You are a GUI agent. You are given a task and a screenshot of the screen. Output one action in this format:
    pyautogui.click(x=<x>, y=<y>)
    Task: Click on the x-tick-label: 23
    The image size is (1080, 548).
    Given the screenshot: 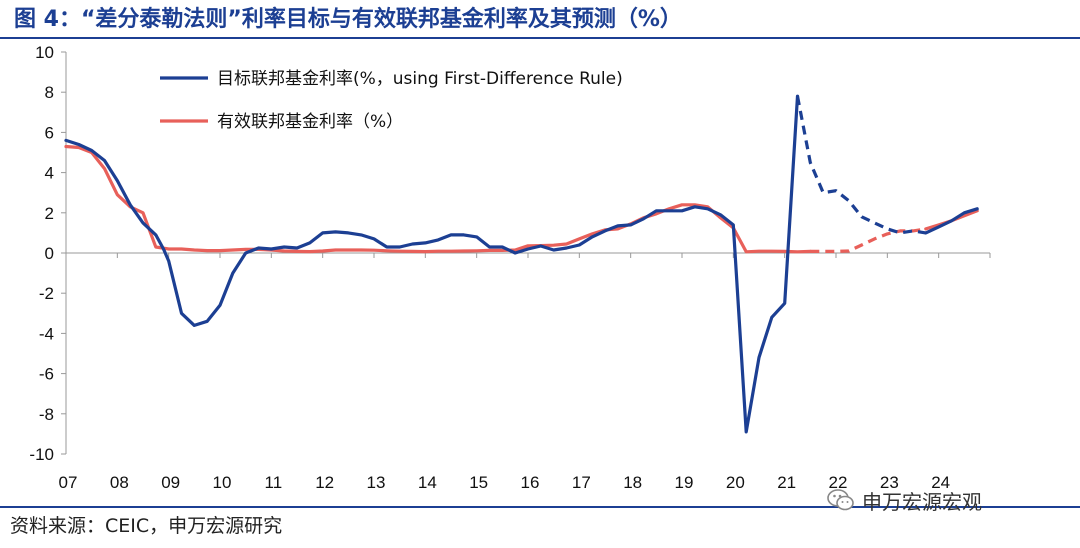 What is the action you would take?
    pyautogui.click(x=889, y=482)
    